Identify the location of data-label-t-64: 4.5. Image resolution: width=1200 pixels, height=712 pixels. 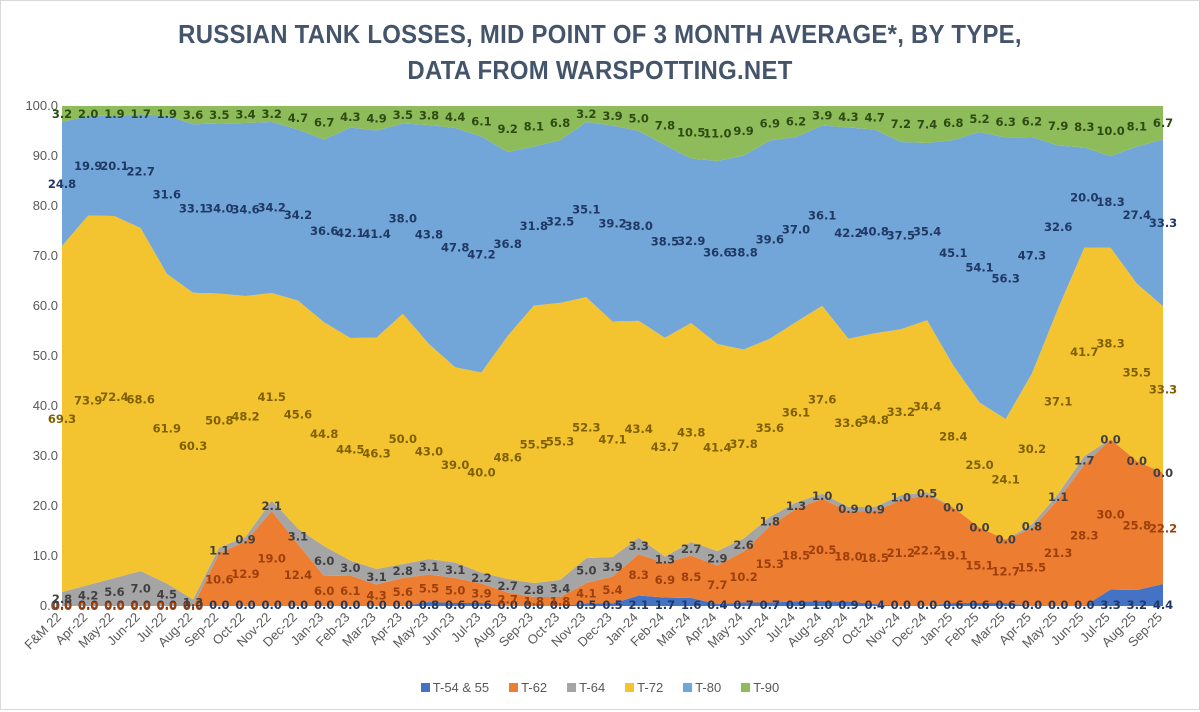
(167, 595).